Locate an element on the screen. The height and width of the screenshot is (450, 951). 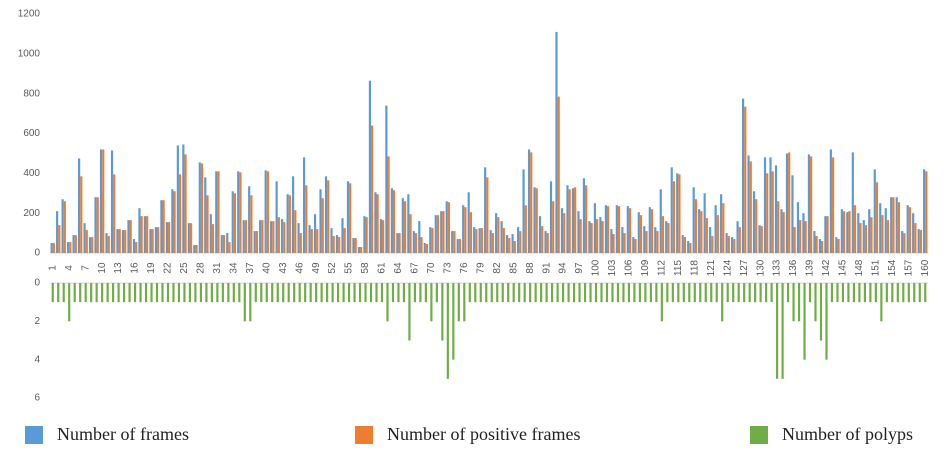
x-tick-label: 79 is located at coordinates (480, 268).